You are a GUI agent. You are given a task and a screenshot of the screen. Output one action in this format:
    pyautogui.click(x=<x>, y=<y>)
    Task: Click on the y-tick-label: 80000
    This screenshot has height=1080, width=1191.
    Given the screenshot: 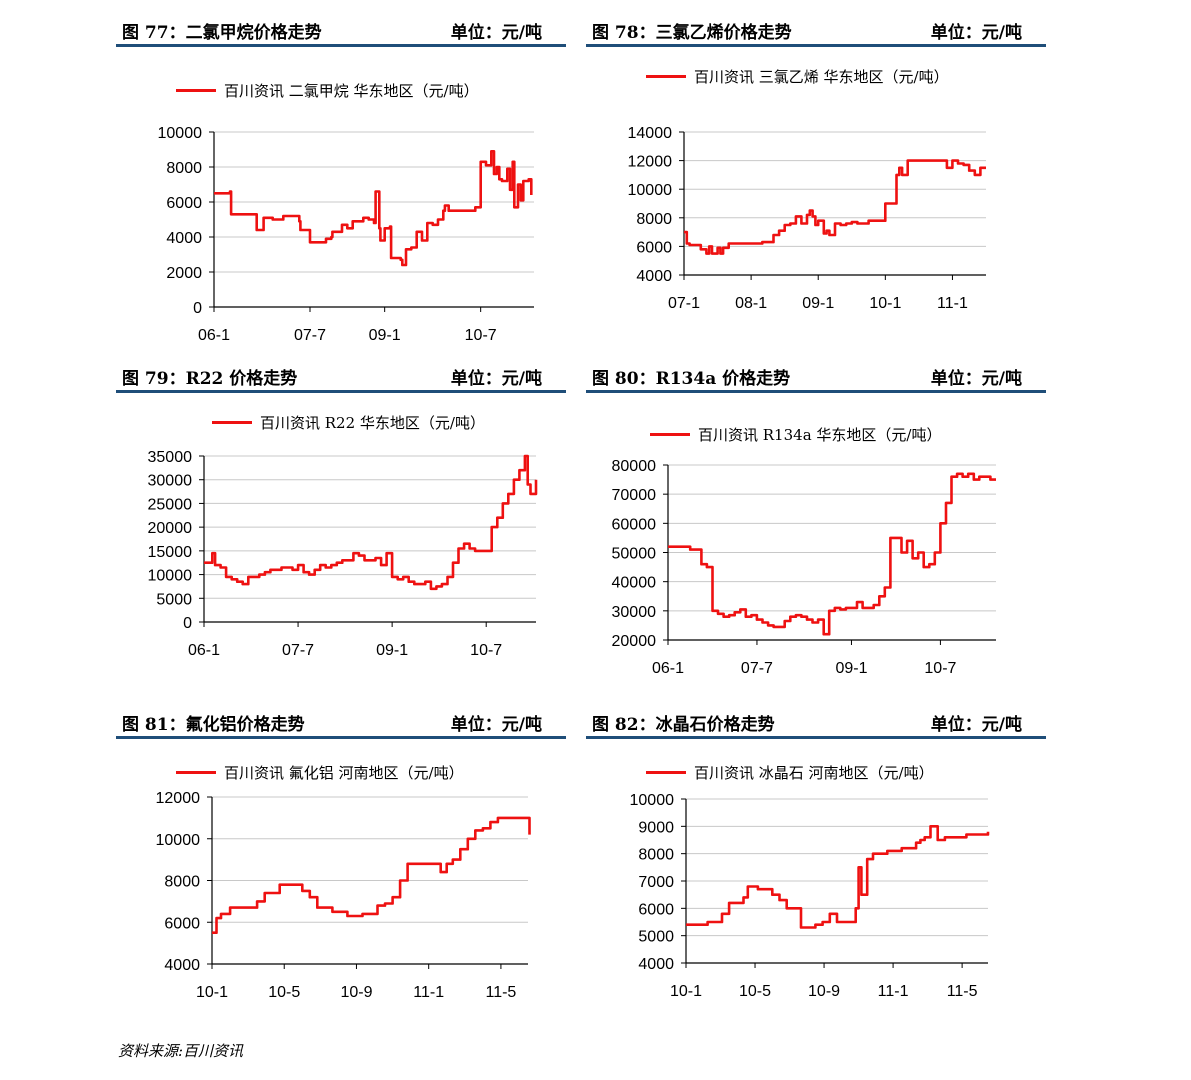 What is the action you would take?
    pyautogui.click(x=634, y=466)
    